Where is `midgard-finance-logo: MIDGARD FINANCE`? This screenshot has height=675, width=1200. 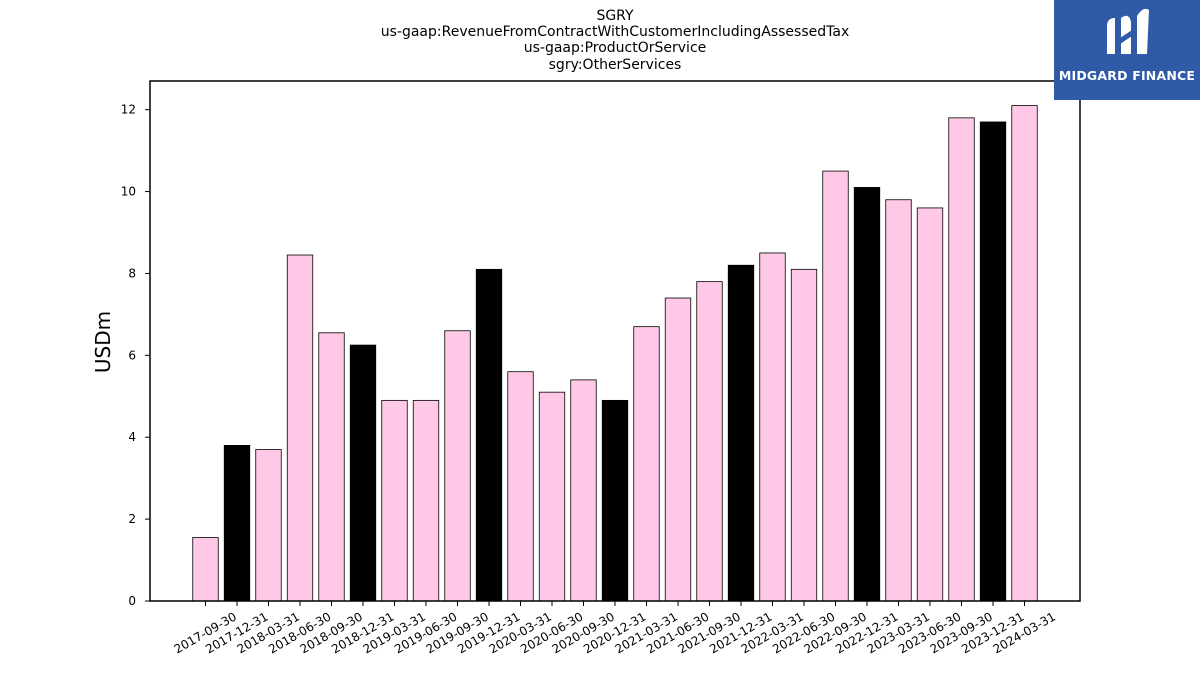
midgard-finance-logo: MIDGARD FINANCE is located at coordinates (1127, 50).